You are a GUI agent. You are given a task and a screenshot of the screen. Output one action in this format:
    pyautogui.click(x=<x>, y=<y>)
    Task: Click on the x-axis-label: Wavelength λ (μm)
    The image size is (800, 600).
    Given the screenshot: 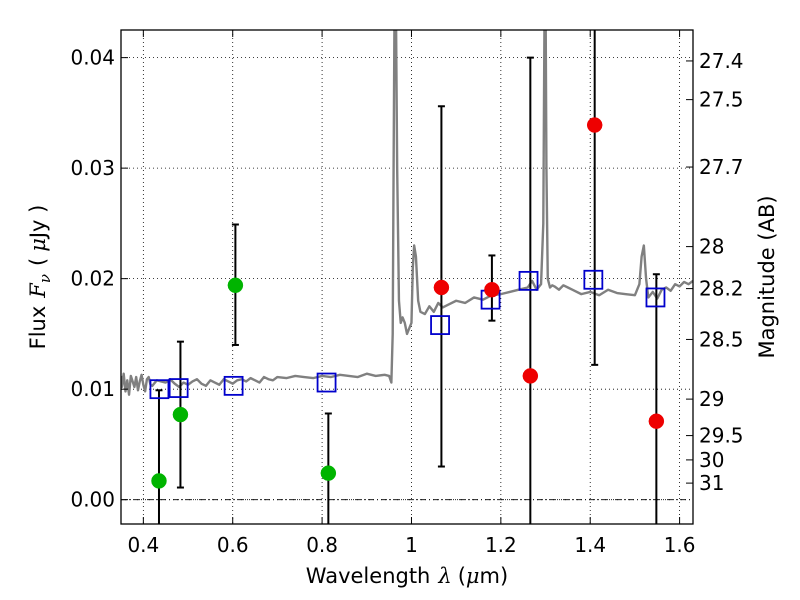 What is the action you would take?
    pyautogui.click(x=407, y=576)
    